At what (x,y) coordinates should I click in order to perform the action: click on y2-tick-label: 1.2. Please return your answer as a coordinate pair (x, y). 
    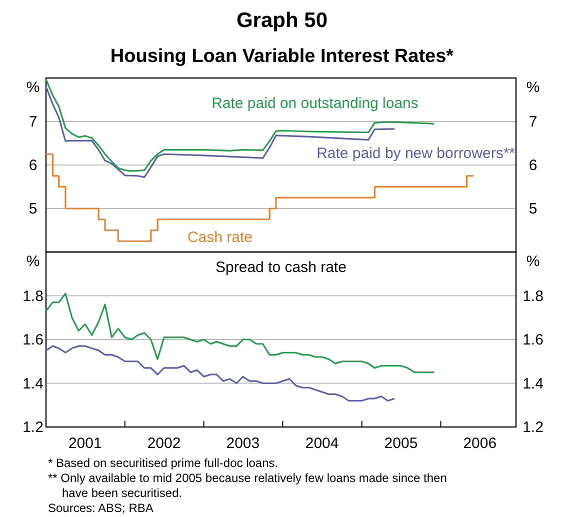
    Looking at the image, I should click on (533, 427).